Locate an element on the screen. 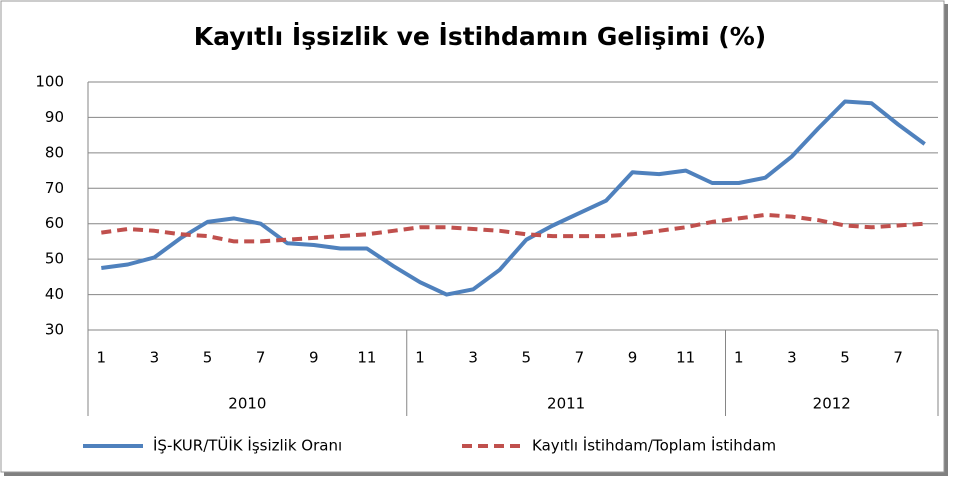 The height and width of the screenshot is (486, 960). group-label: 2010 is located at coordinates (247, 404).